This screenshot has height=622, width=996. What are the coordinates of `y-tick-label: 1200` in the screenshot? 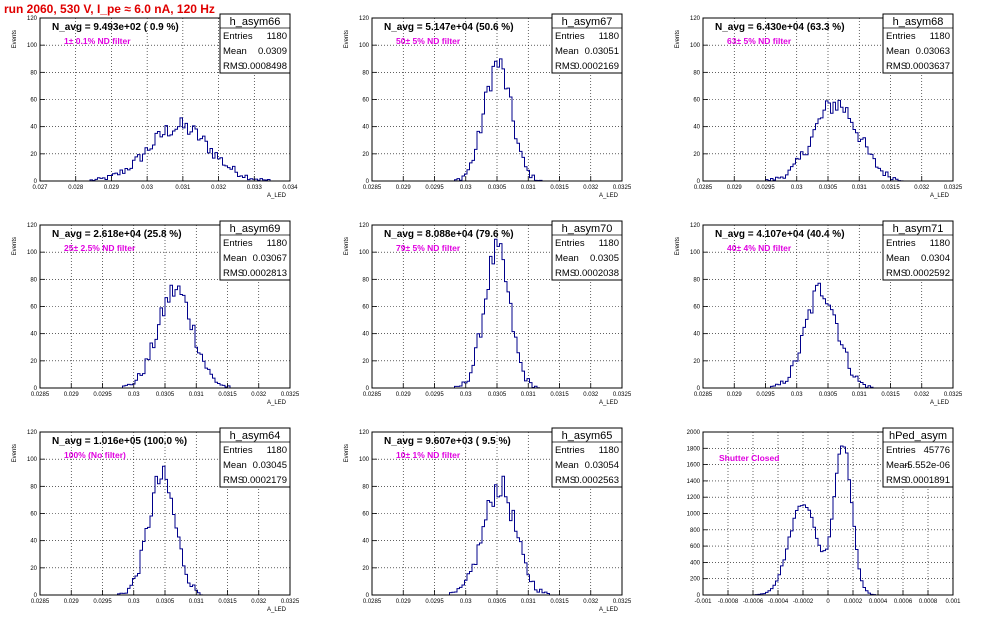 It's located at (694, 498).